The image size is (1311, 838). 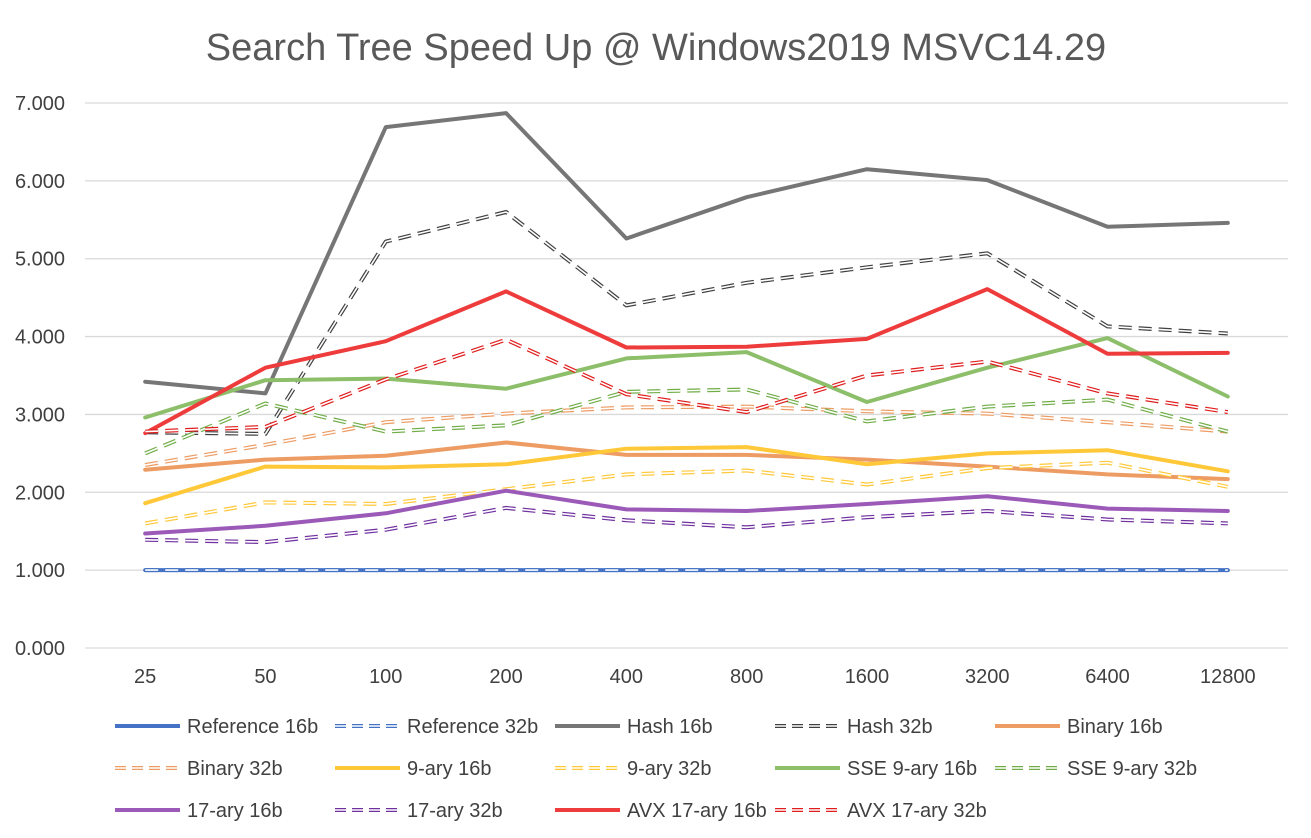 I want to click on y-tick-label: 3.000, so click(x=40, y=415).